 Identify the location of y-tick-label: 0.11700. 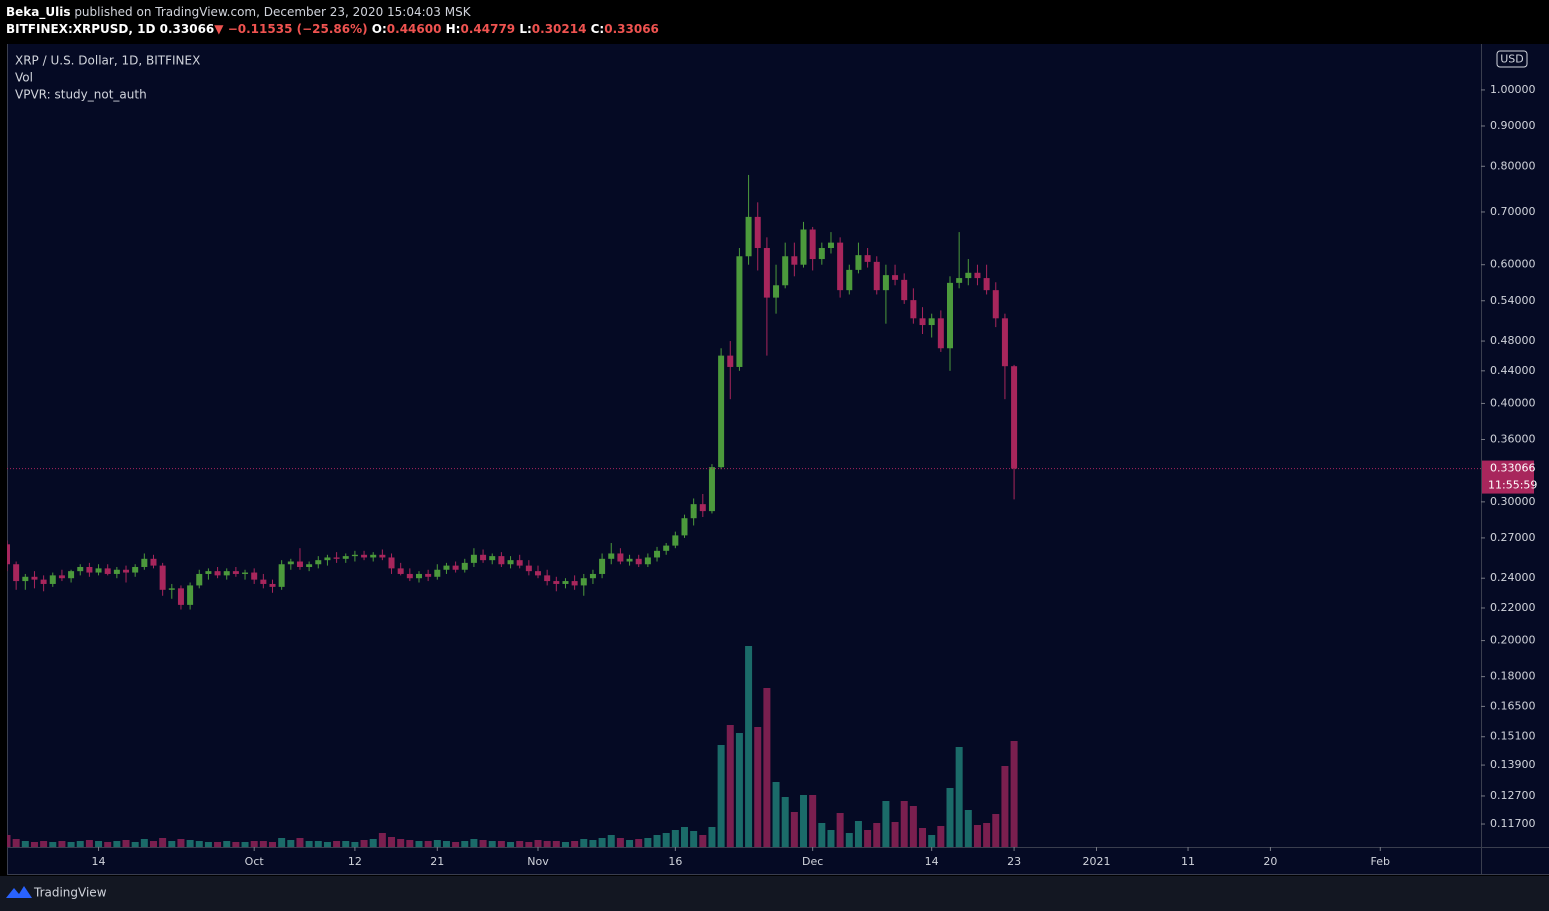
(1513, 823).